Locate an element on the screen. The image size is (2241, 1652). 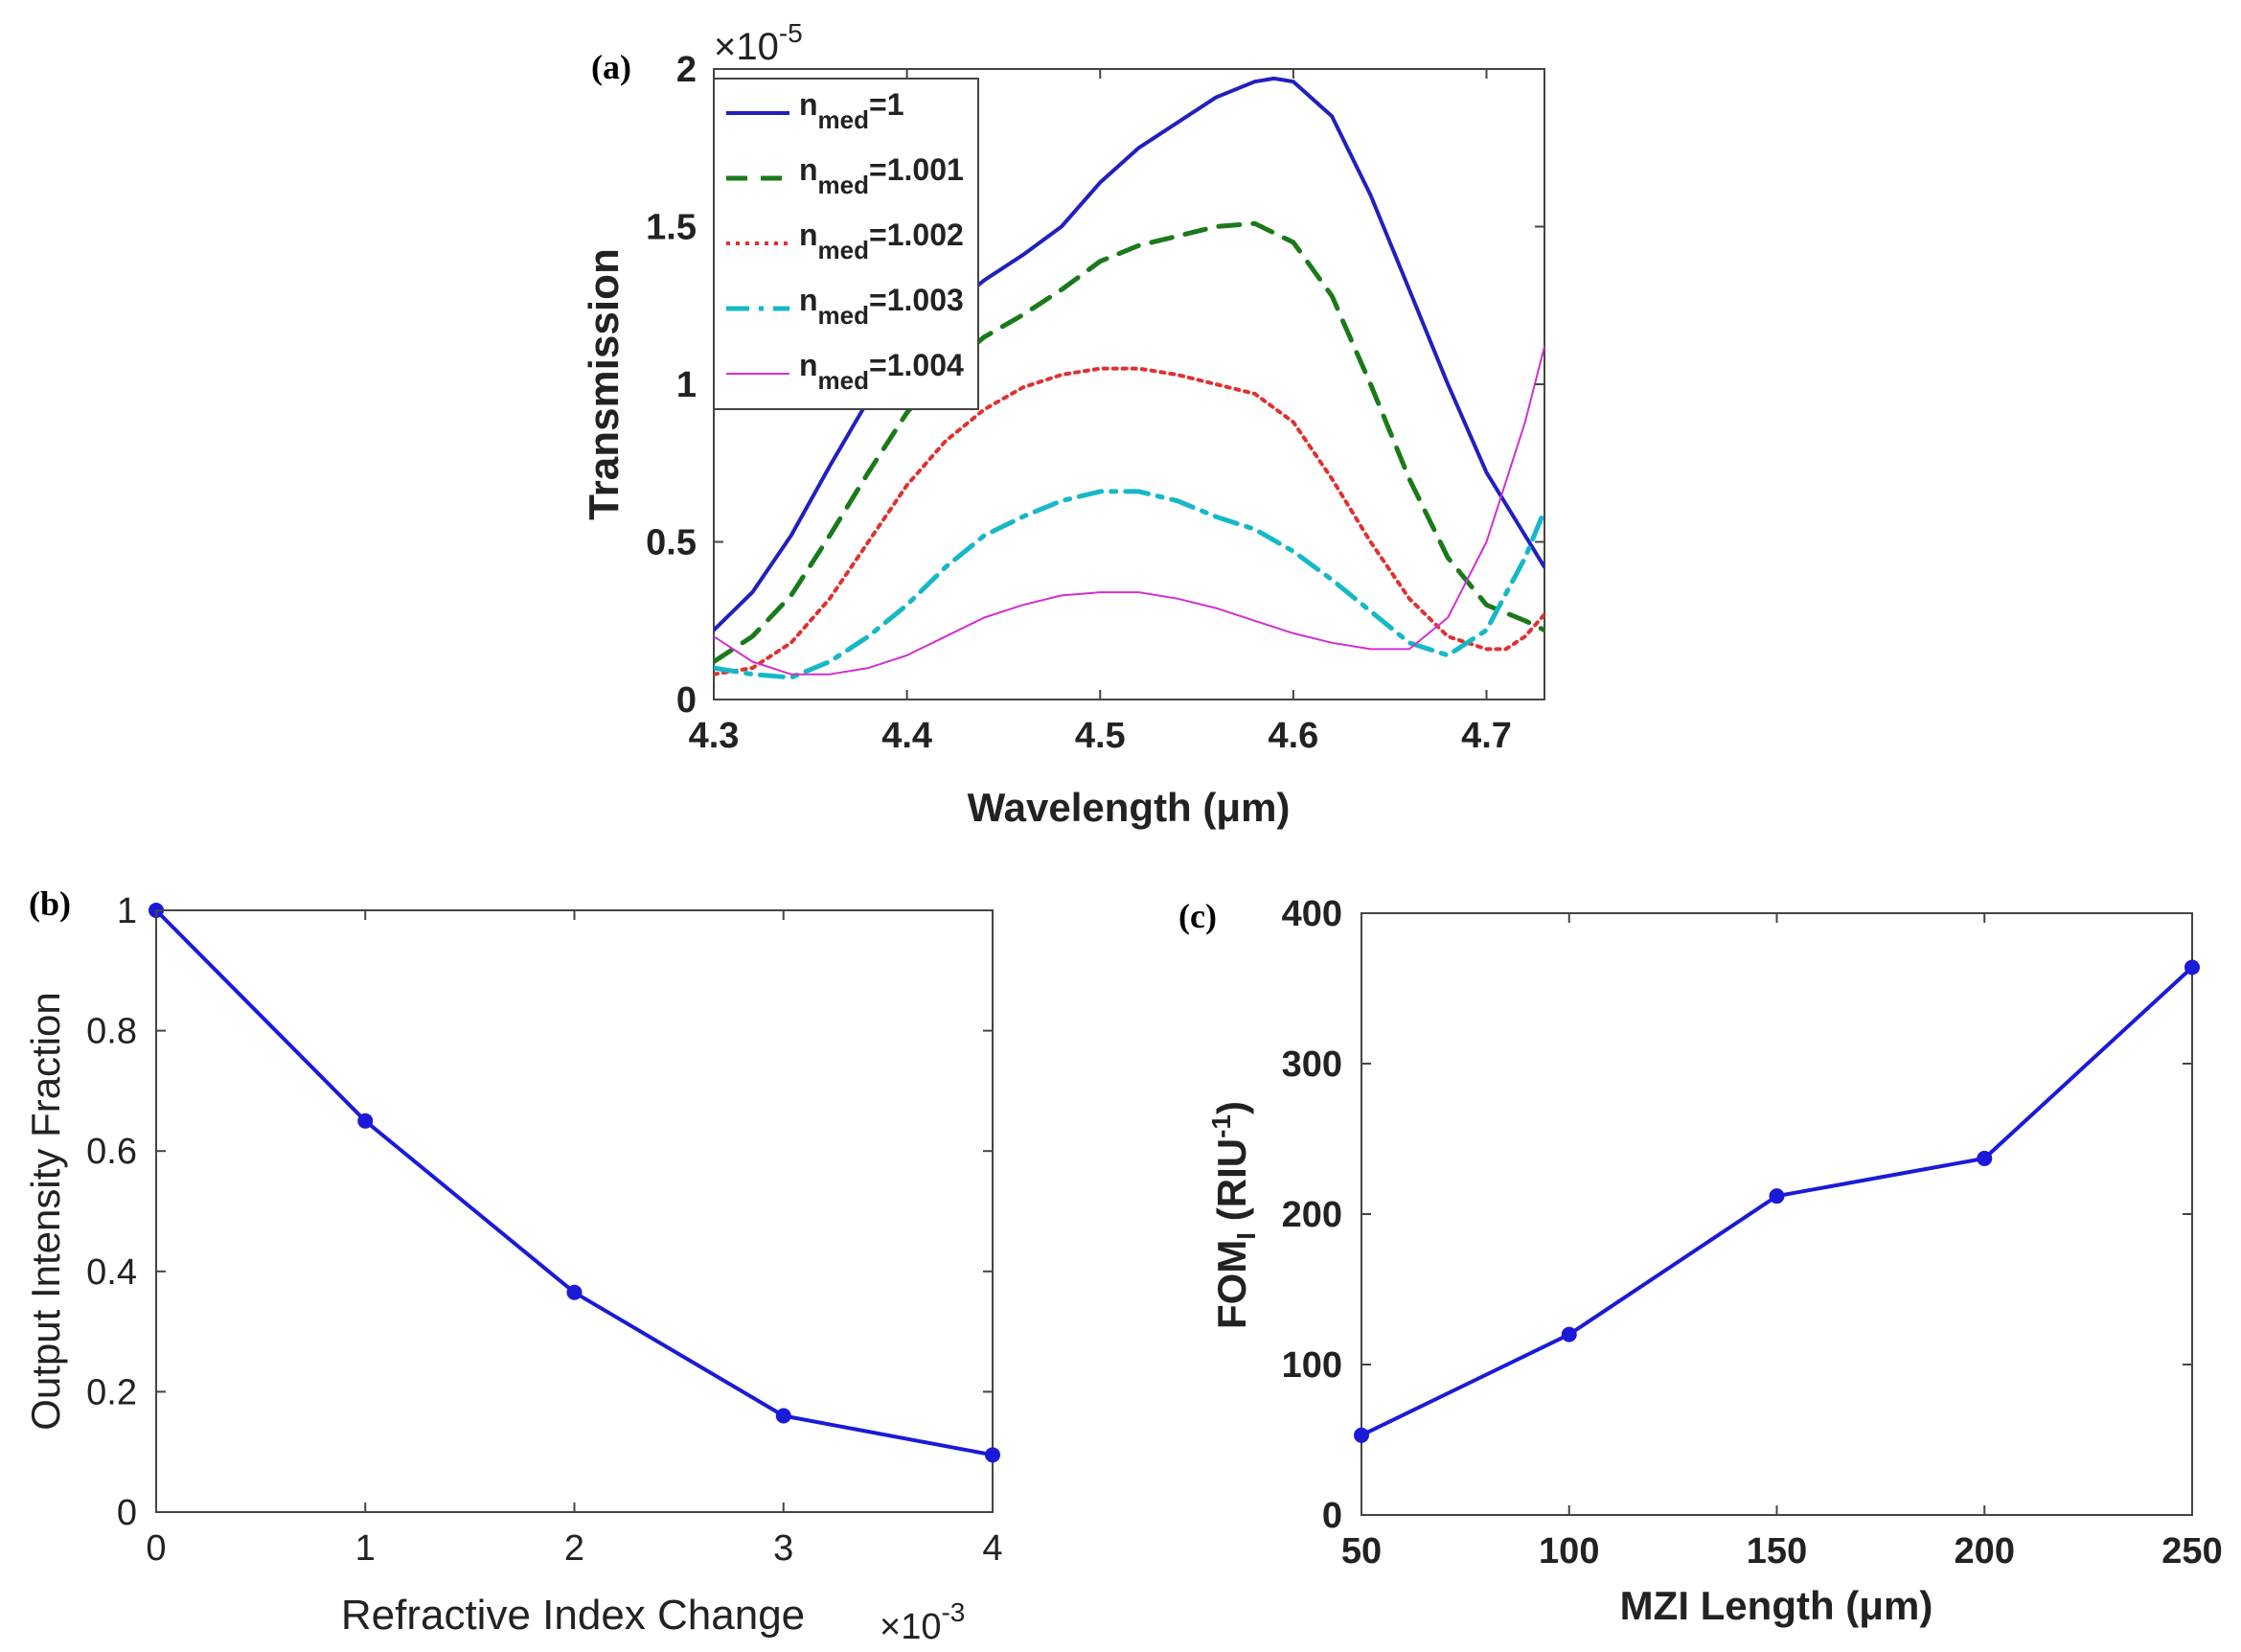
y-tick-label: 0.8 is located at coordinates (111, 1032).